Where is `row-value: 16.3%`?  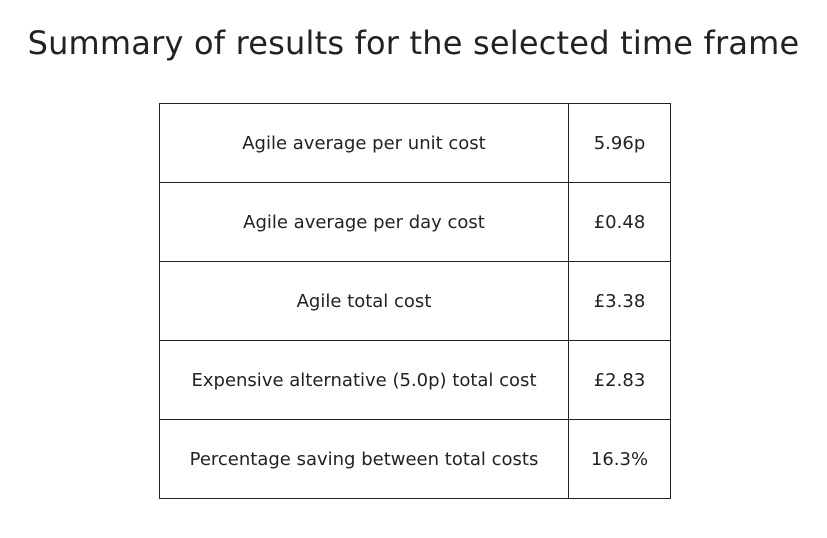
row-value: 16.3% is located at coordinates (619, 459).